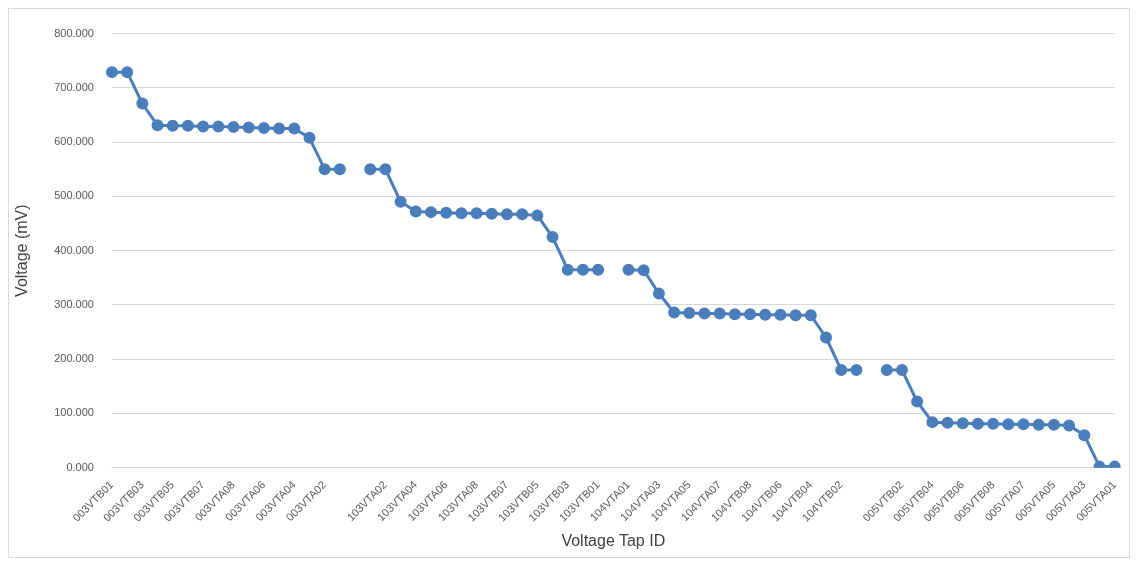  I want to click on y-axis-title: Voltage (mV), so click(22, 250).